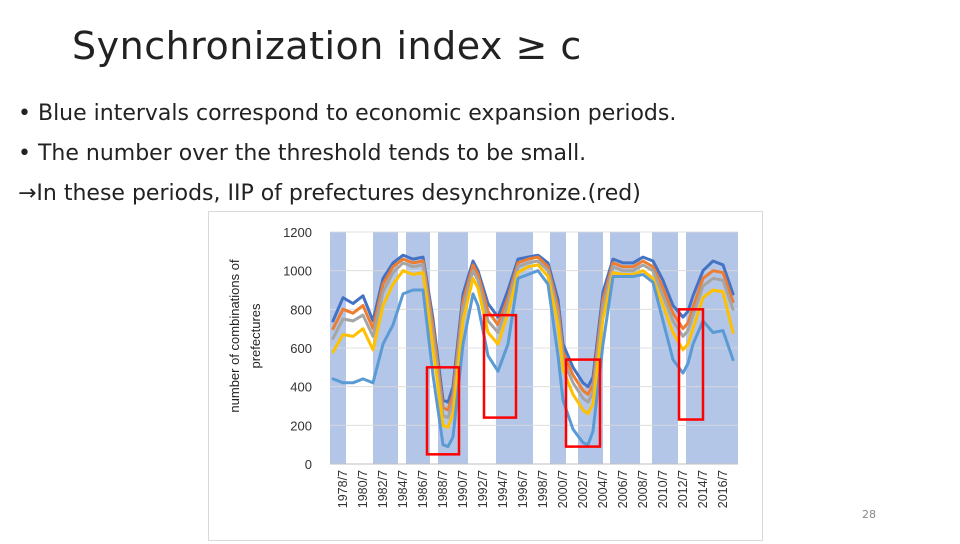  What do you see at coordinates (483, 489) in the screenshot?
I see `x-tick-label: 1992/7` at bounding box center [483, 489].